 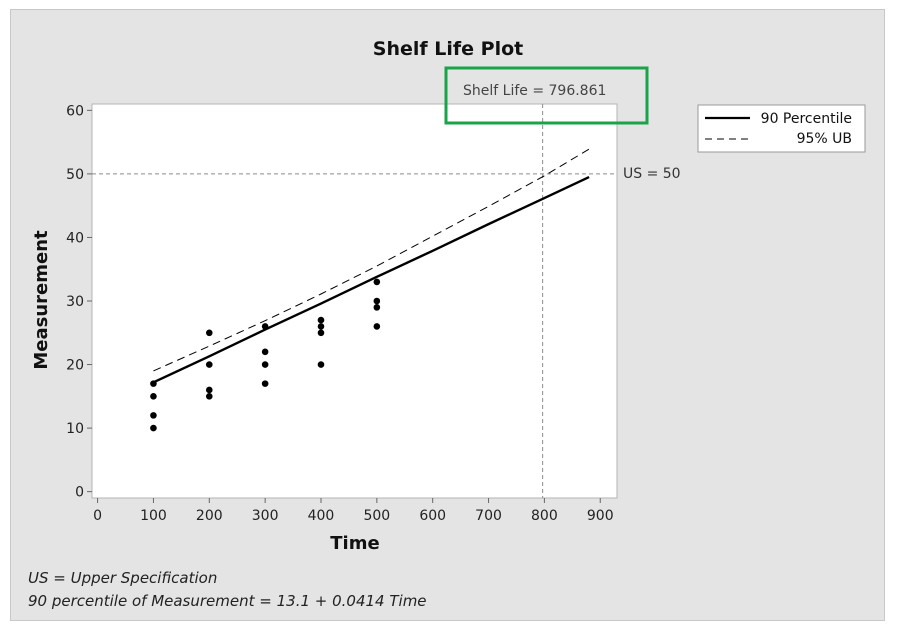 I want to click on legend-box, so click(x=781, y=128).